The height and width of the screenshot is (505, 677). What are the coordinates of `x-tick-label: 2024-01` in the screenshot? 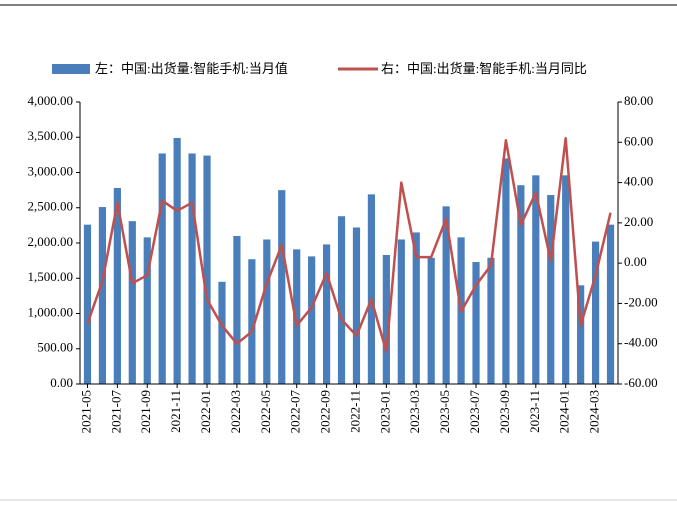 It's located at (564, 411).